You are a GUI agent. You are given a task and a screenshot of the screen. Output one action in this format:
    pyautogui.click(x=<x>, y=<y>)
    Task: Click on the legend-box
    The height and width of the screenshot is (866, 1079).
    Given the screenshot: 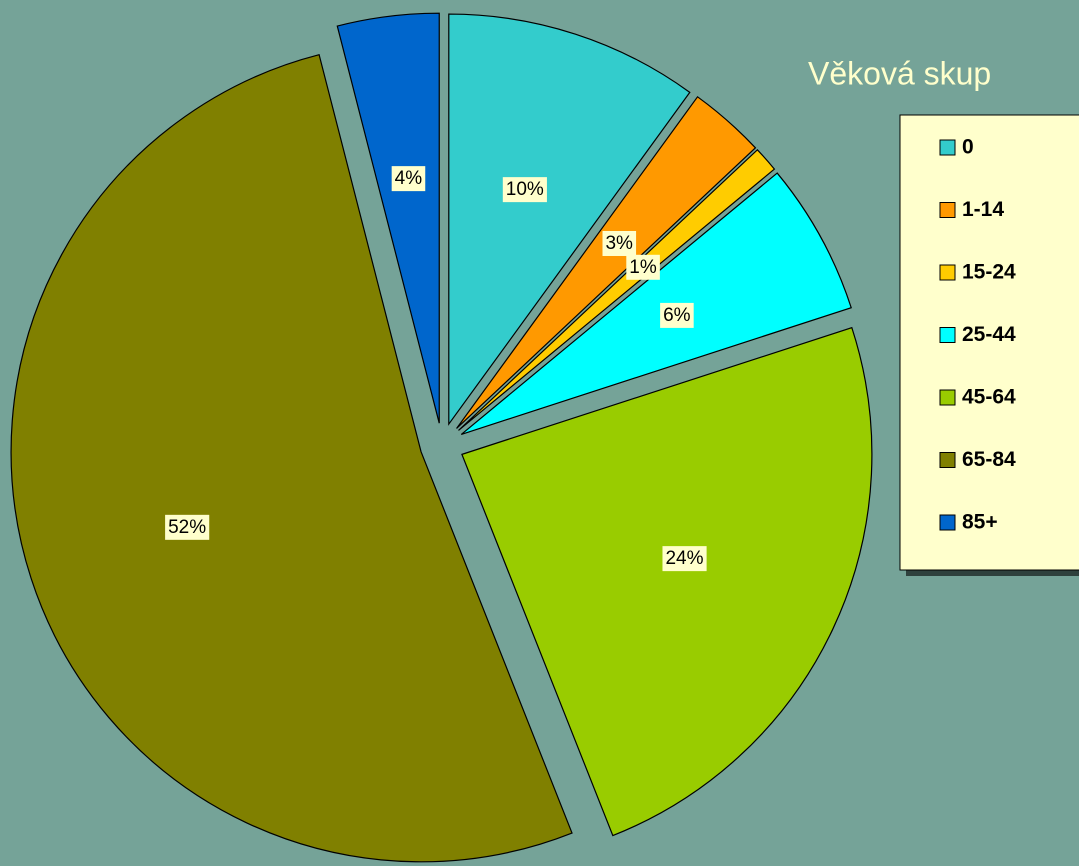 What is the action you would take?
    pyautogui.click(x=989, y=342)
    